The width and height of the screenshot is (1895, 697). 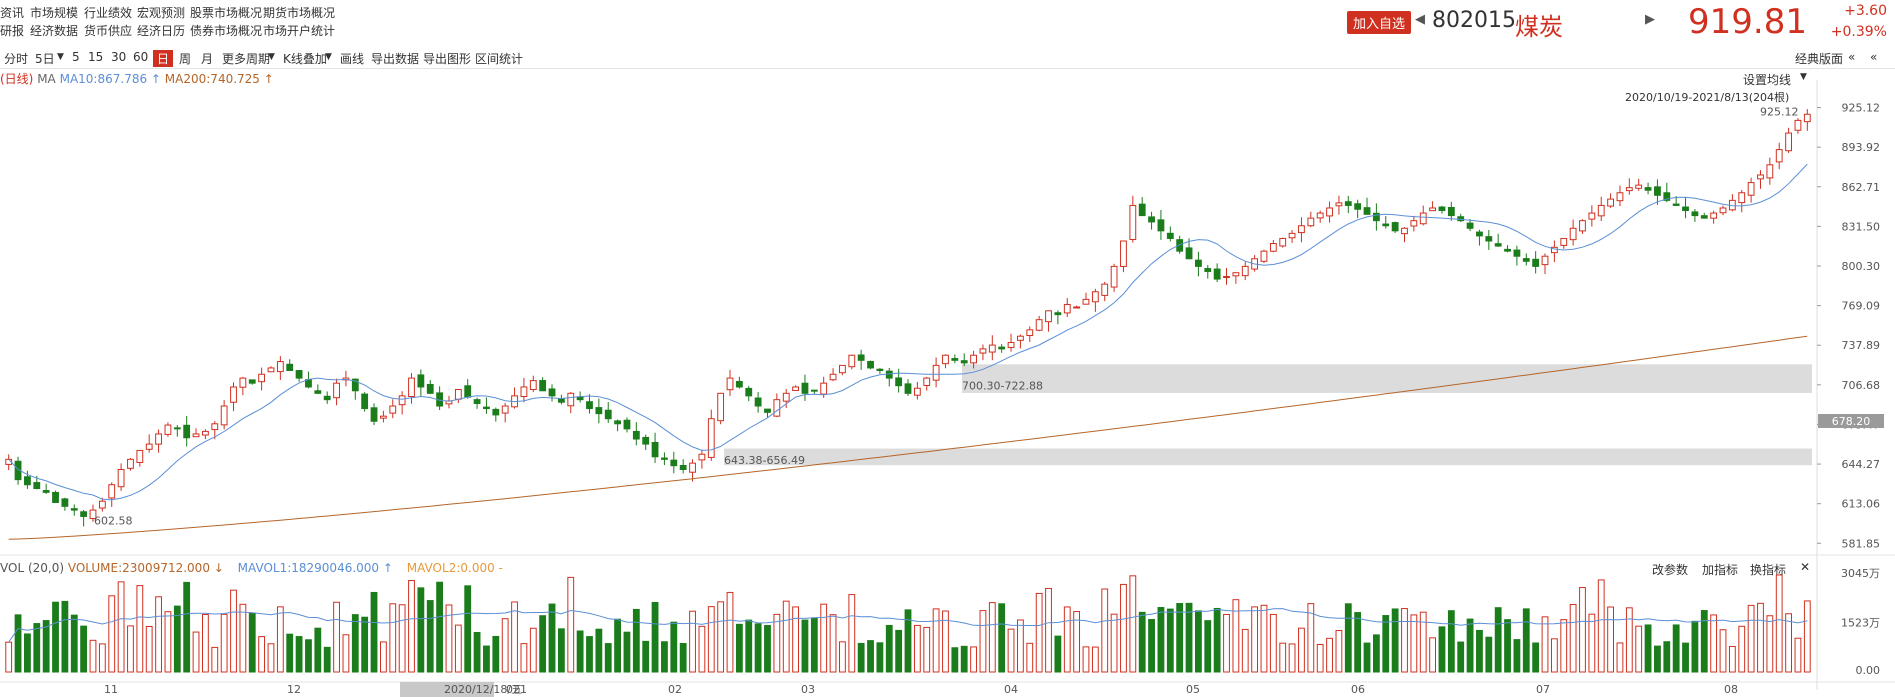 I want to click on classic-layout-button: 经典版面, so click(x=1819, y=59).